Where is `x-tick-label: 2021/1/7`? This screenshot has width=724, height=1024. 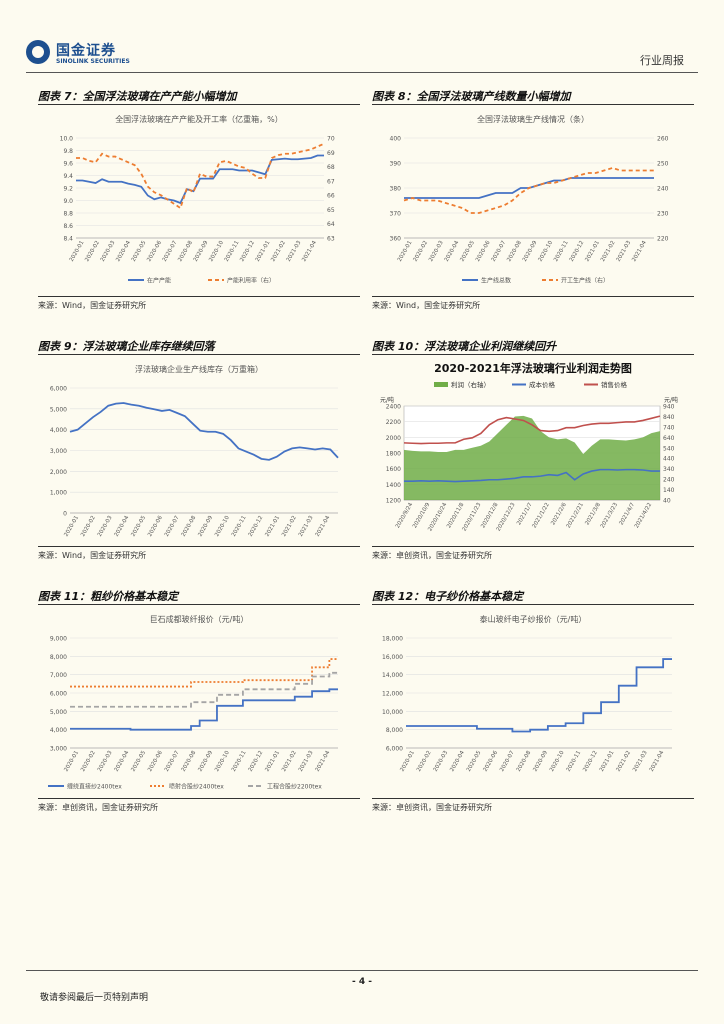
x-tick-label: 2021/1/7 is located at coordinates (525, 514).